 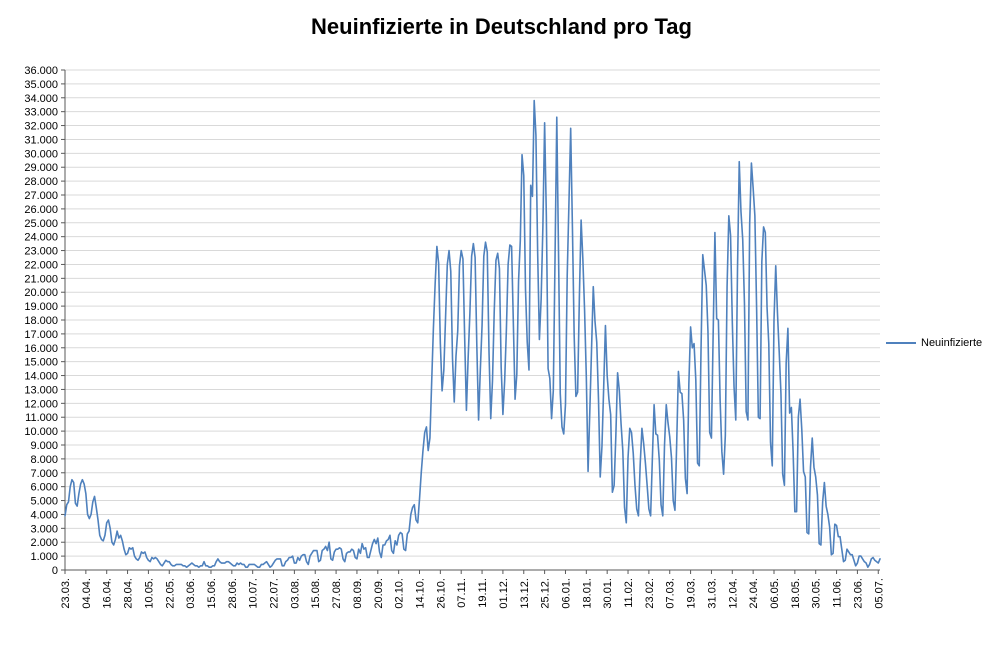 I want to click on y-tick-label: 29.000, so click(x=41, y=168).